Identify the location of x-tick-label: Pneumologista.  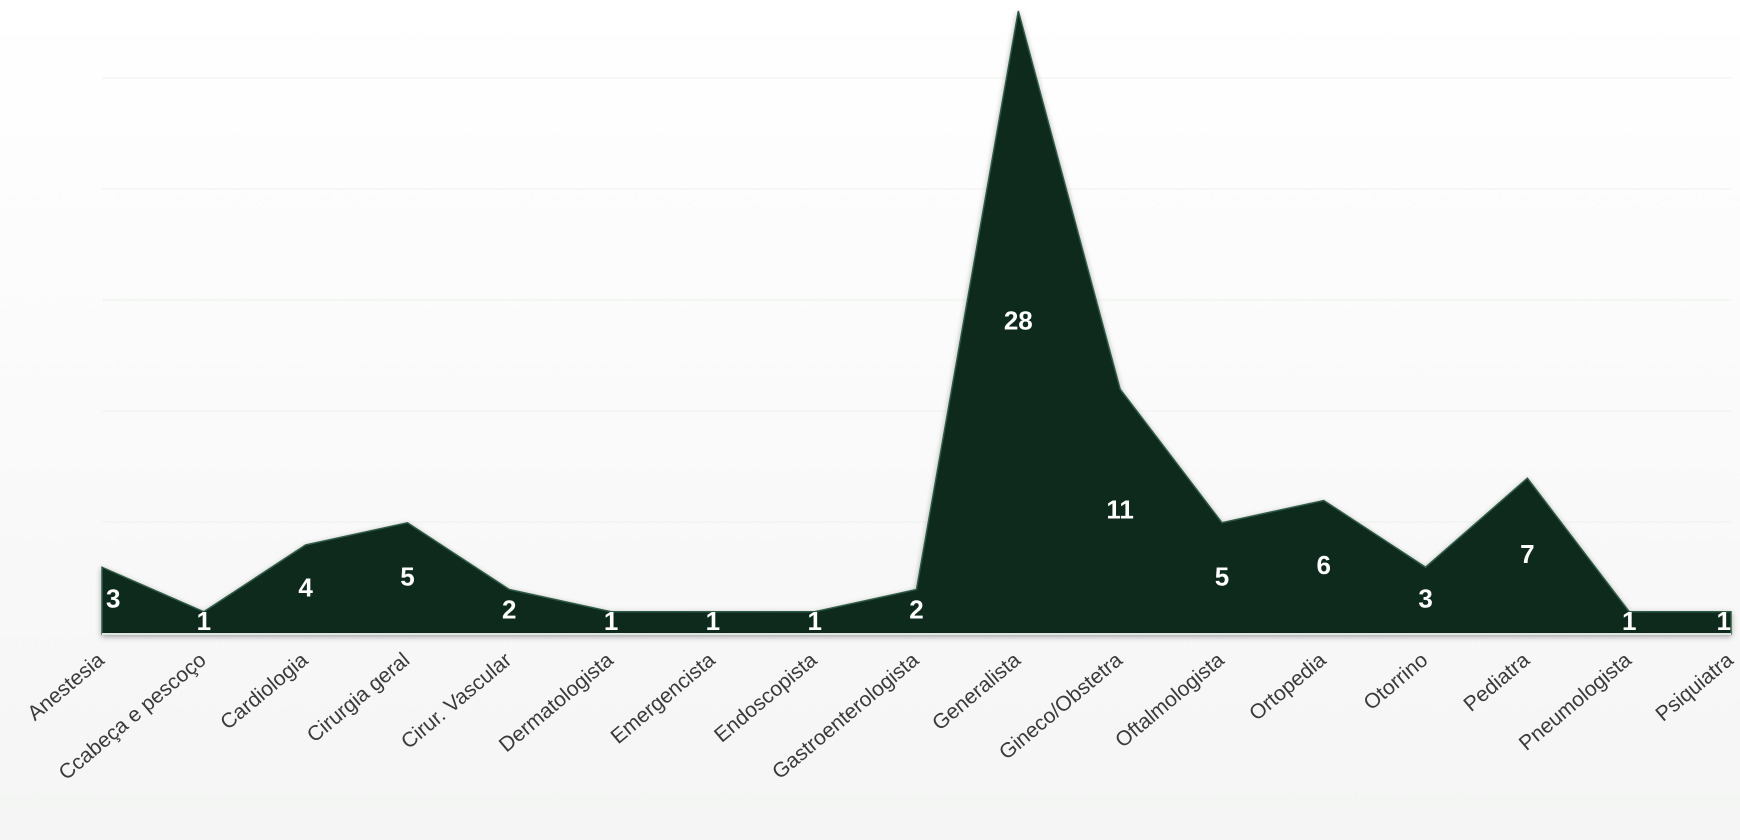
(1575, 701).